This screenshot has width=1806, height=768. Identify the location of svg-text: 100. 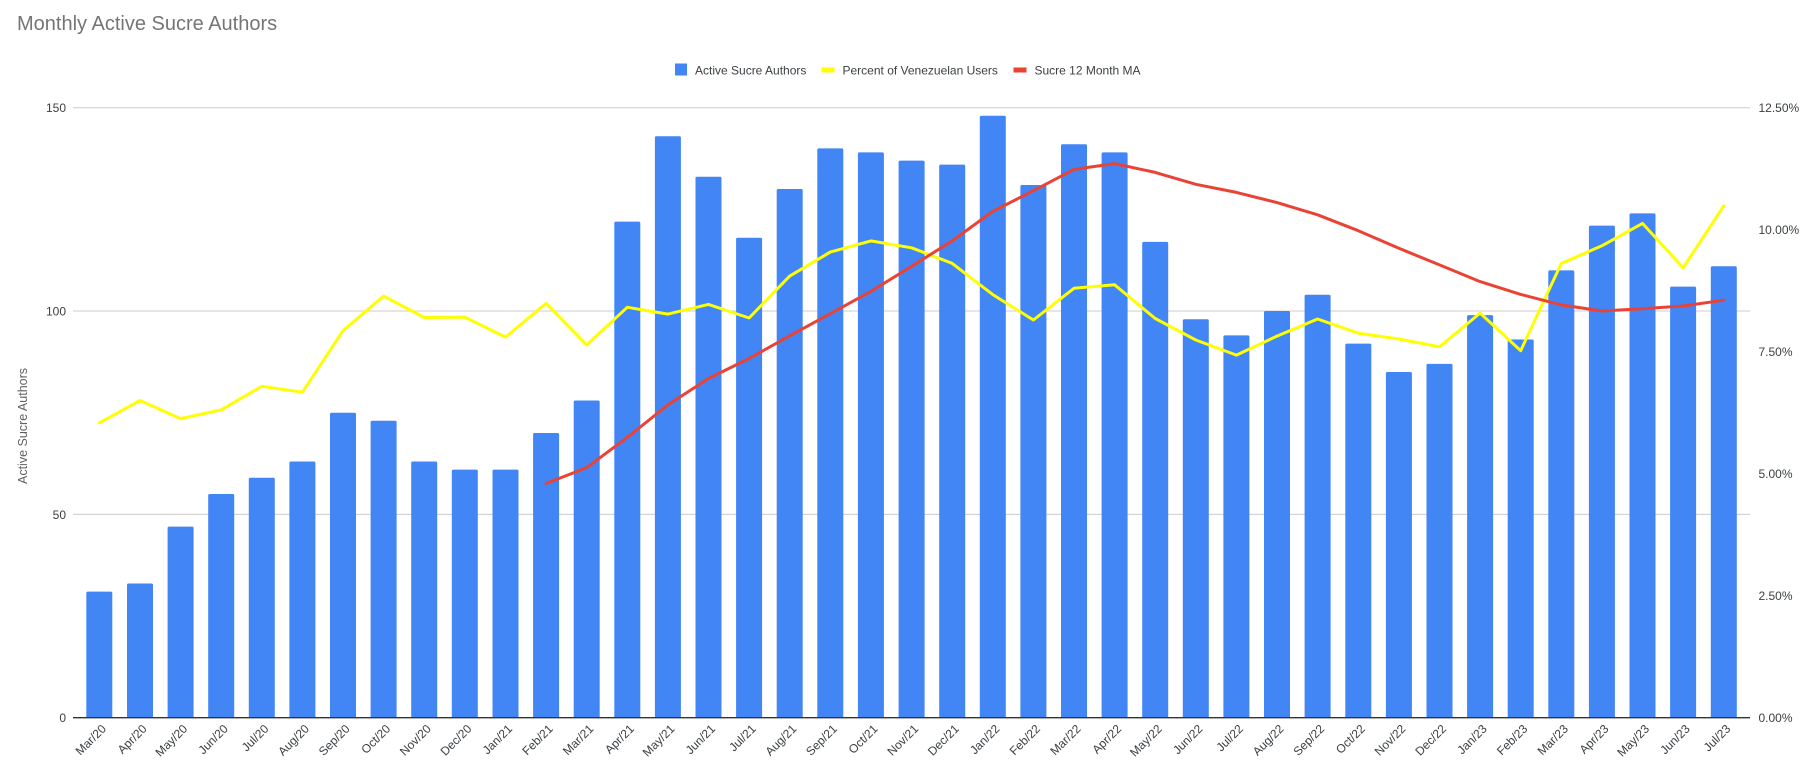
(56, 312).